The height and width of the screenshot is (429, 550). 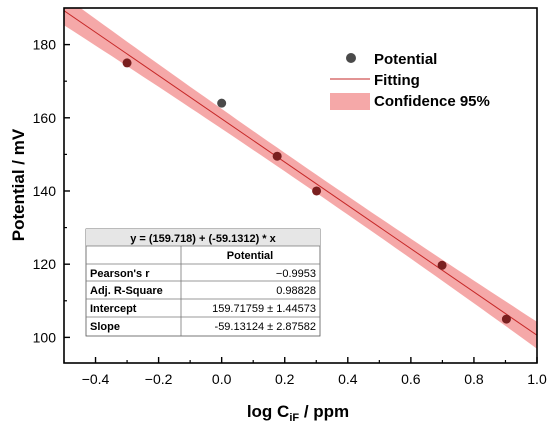 What do you see at coordinates (350, 101) in the screenshot?
I see `legend-marker-confidence` at bounding box center [350, 101].